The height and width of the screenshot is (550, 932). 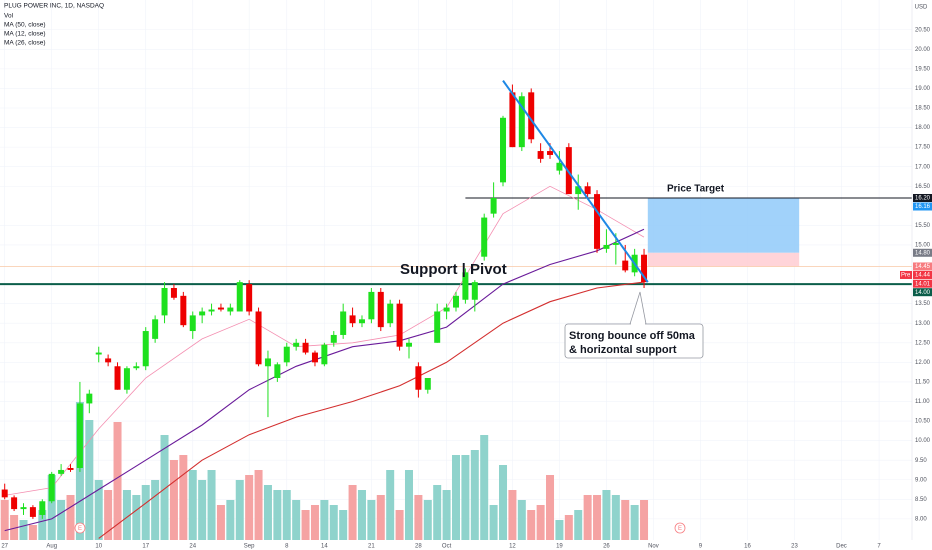 What do you see at coordinates (923, 293) in the screenshot?
I see `price-label: 14.00` at bounding box center [923, 293].